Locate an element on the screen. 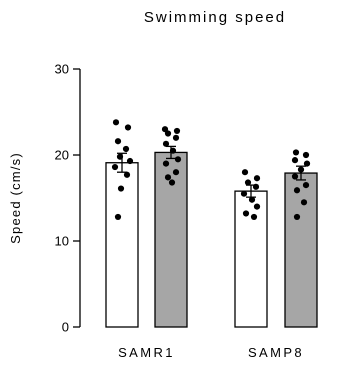 Image resolution: width=339 pixels, height=365 pixels. y-tick-label-0: 0 is located at coordinates (65, 327).